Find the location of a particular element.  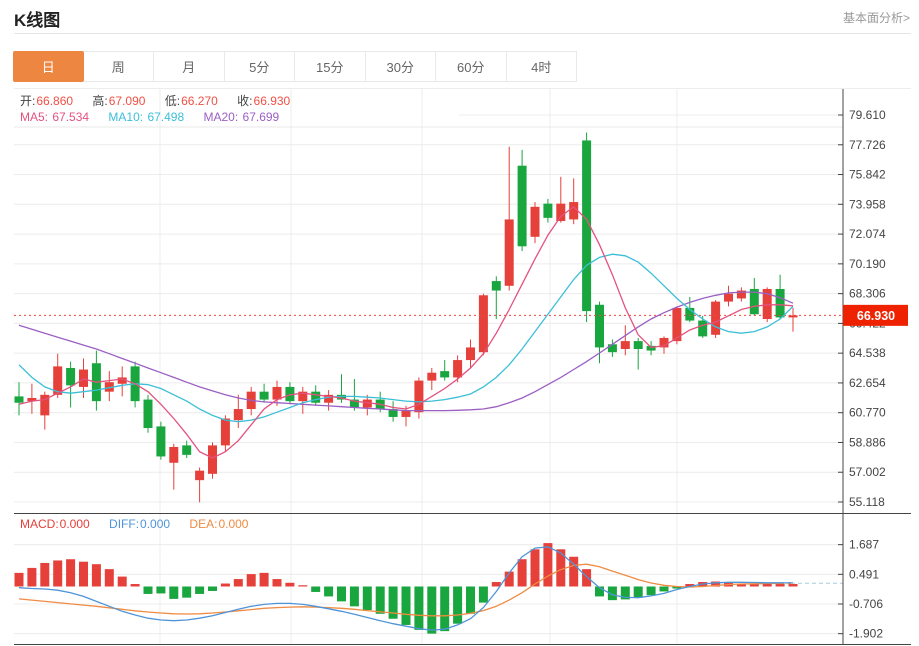

high-readout: 高:67.090 is located at coordinates (118, 101).